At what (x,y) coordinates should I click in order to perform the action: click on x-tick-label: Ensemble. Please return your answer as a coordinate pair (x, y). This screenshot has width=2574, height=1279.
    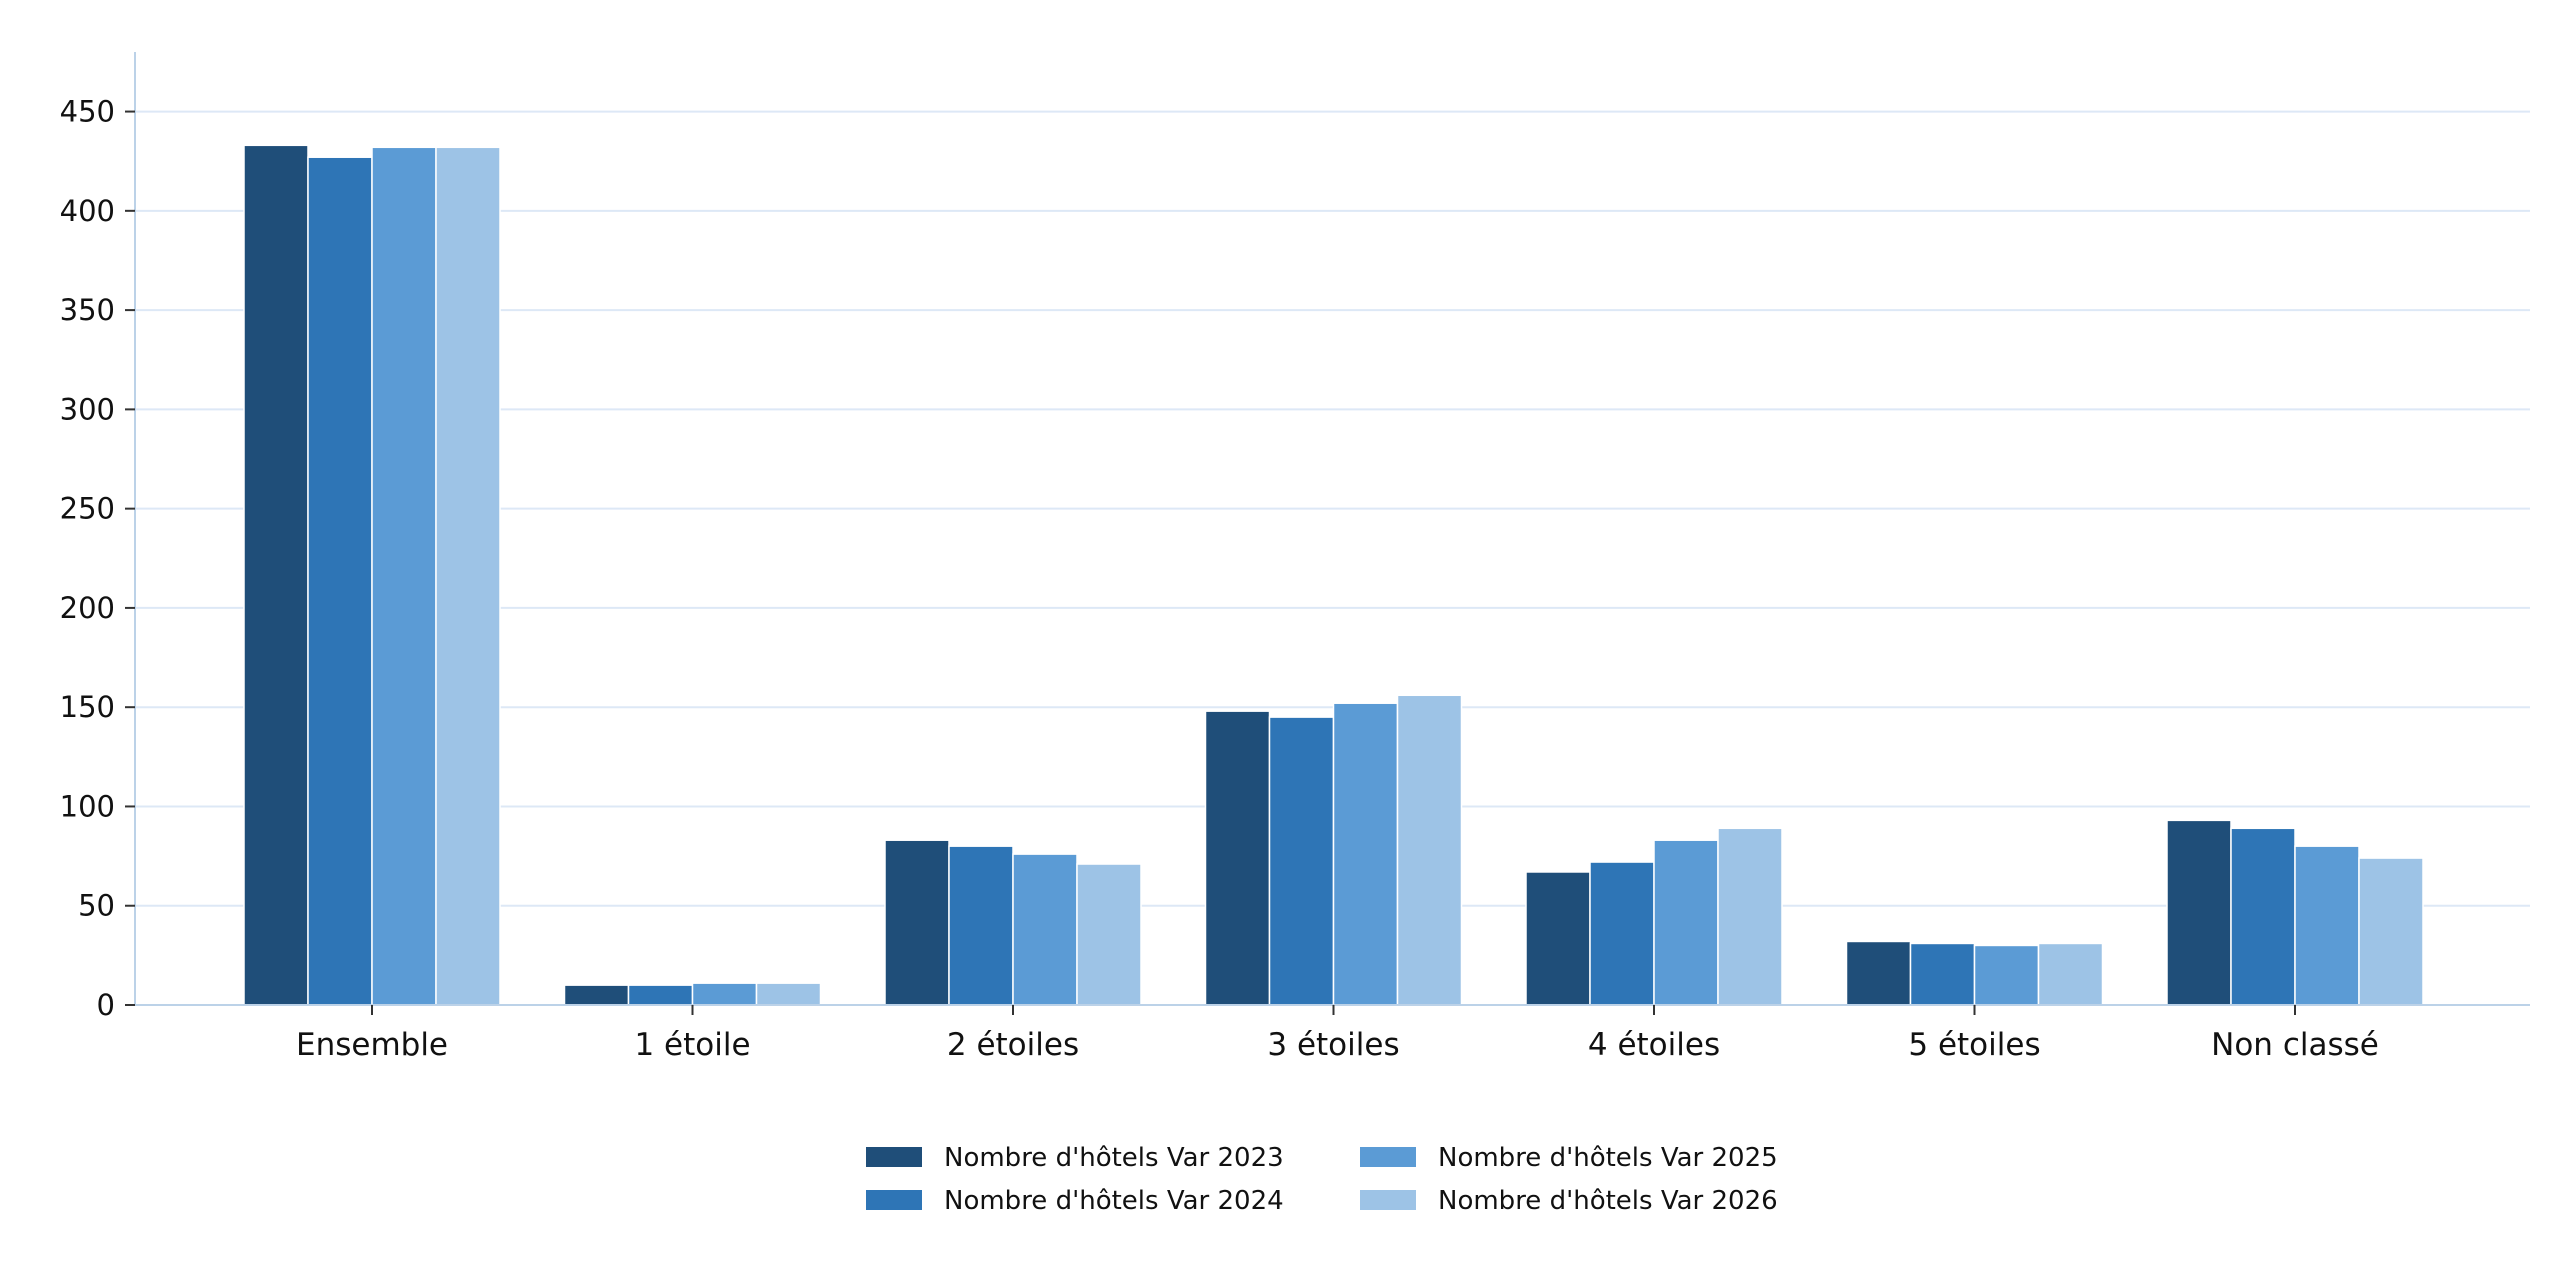
    Looking at the image, I should click on (372, 1045).